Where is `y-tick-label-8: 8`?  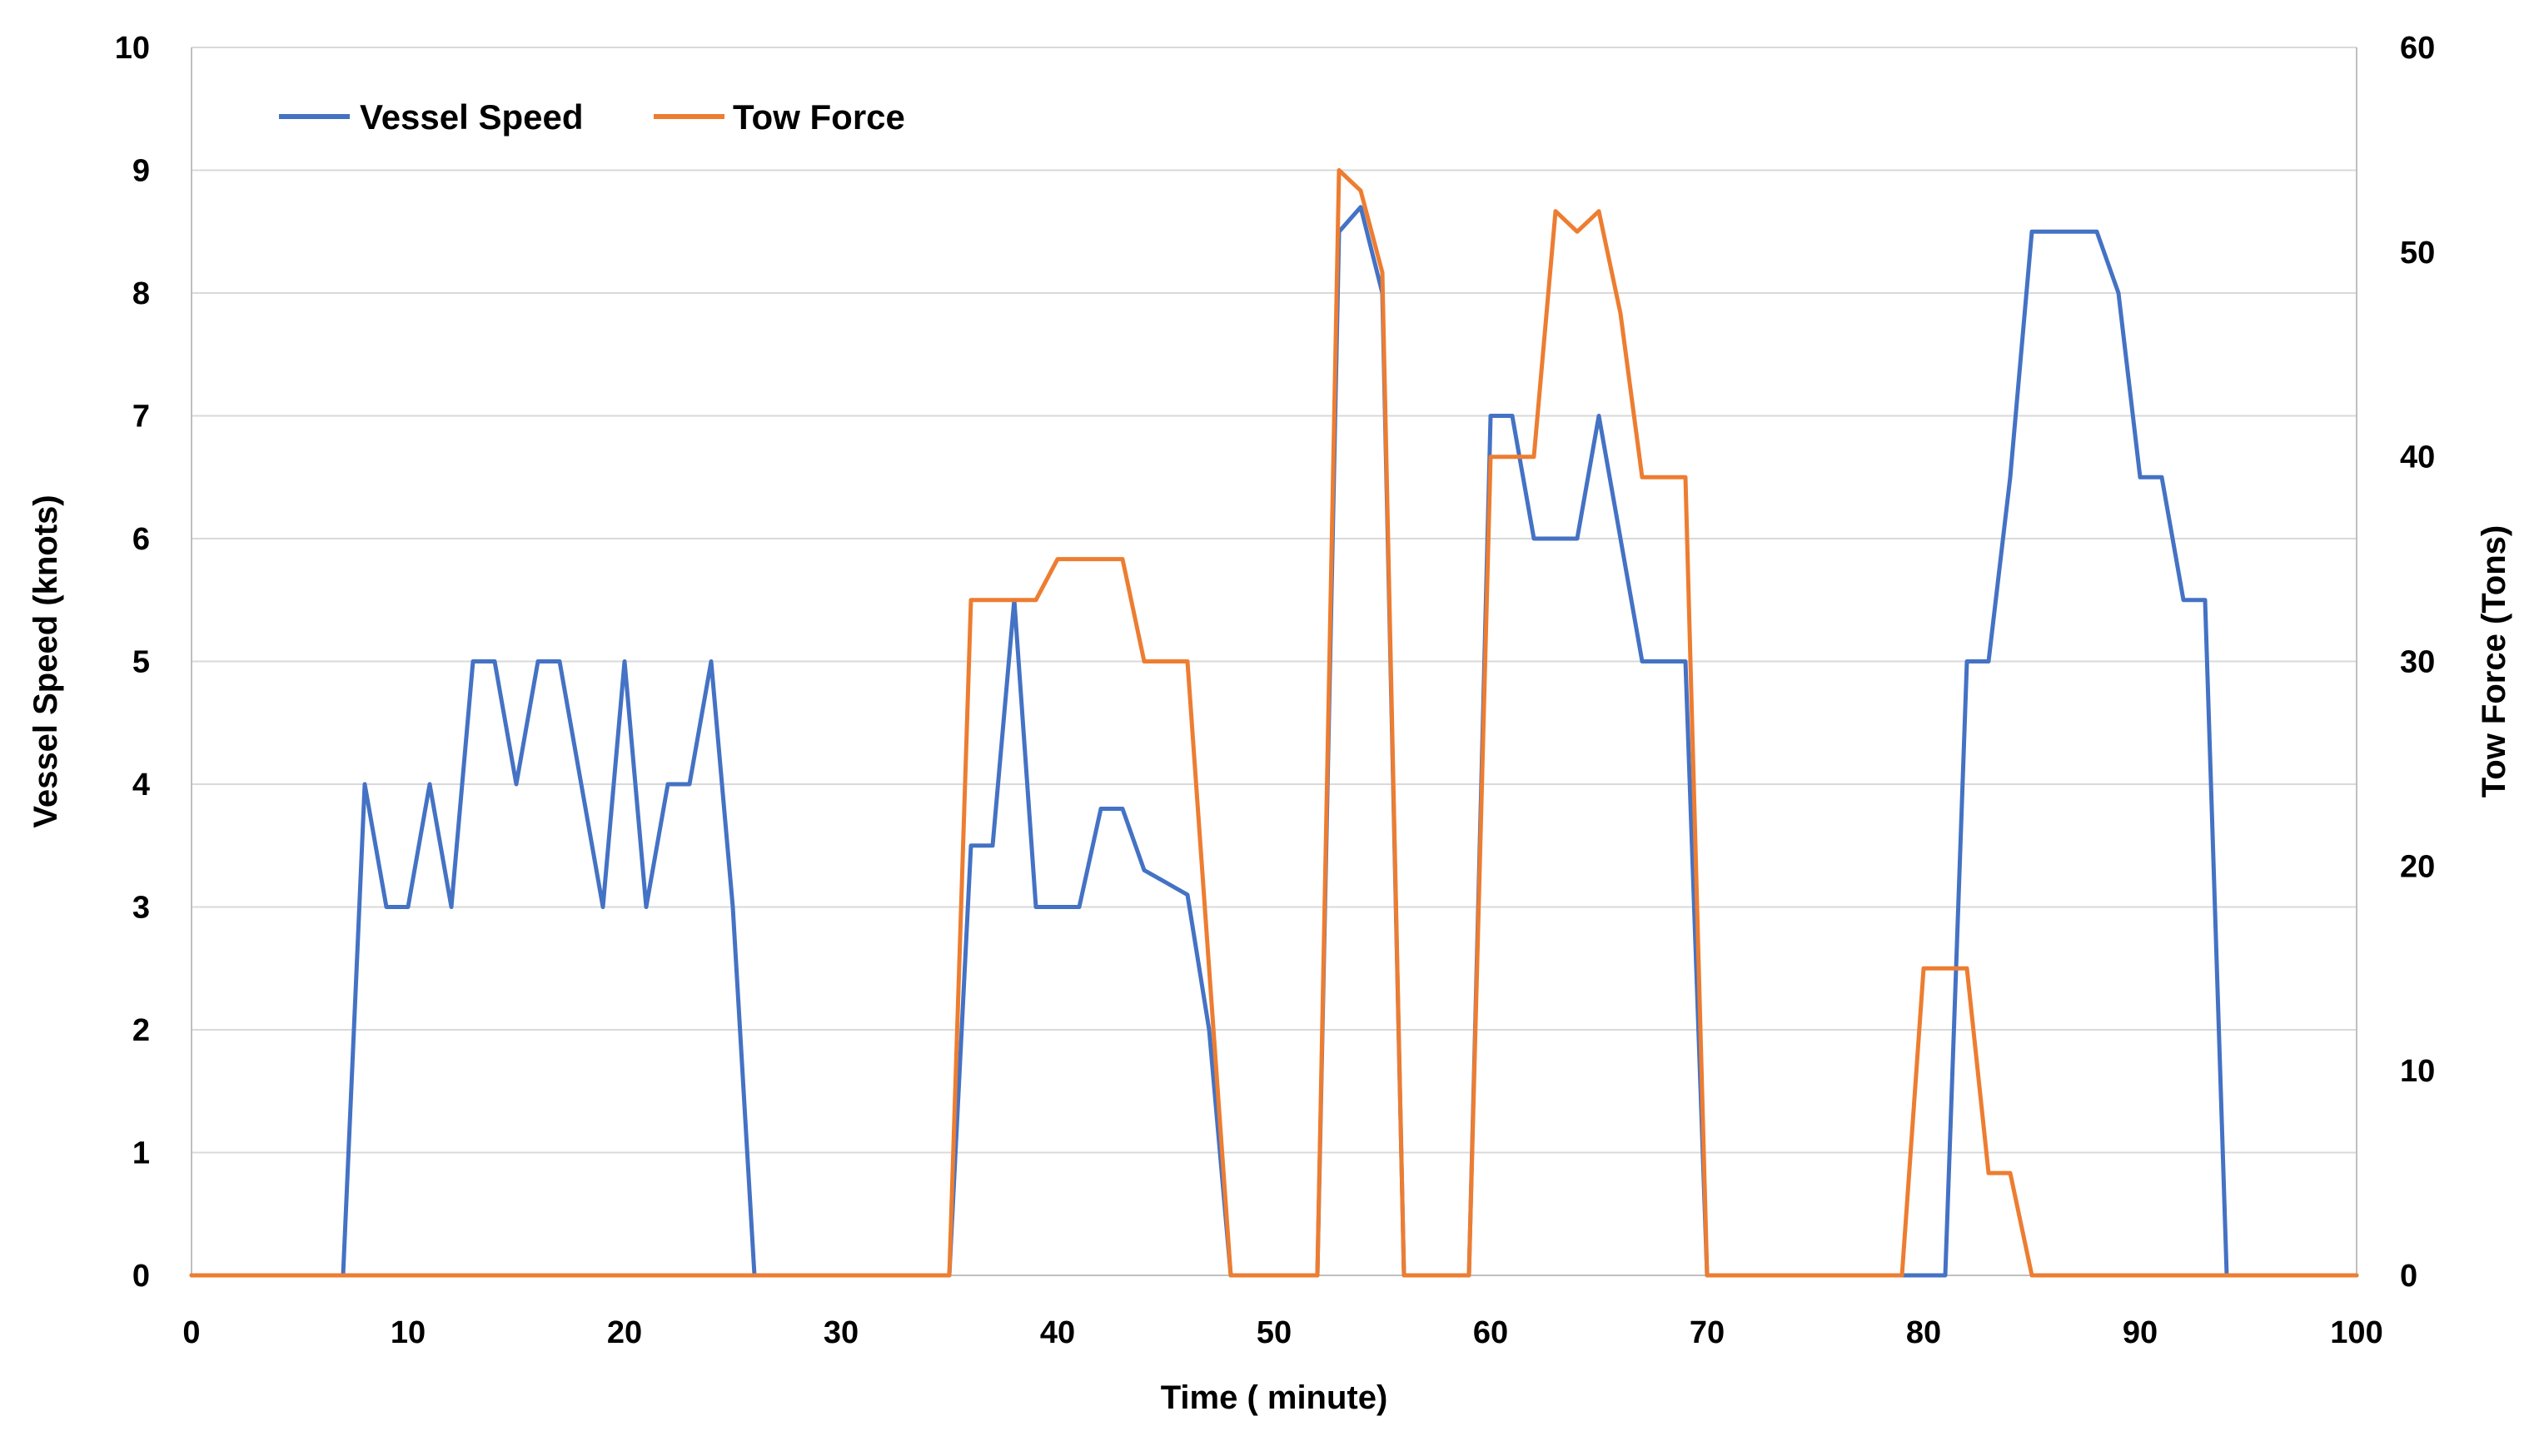
y-tick-label-8: 8 is located at coordinates (141, 293).